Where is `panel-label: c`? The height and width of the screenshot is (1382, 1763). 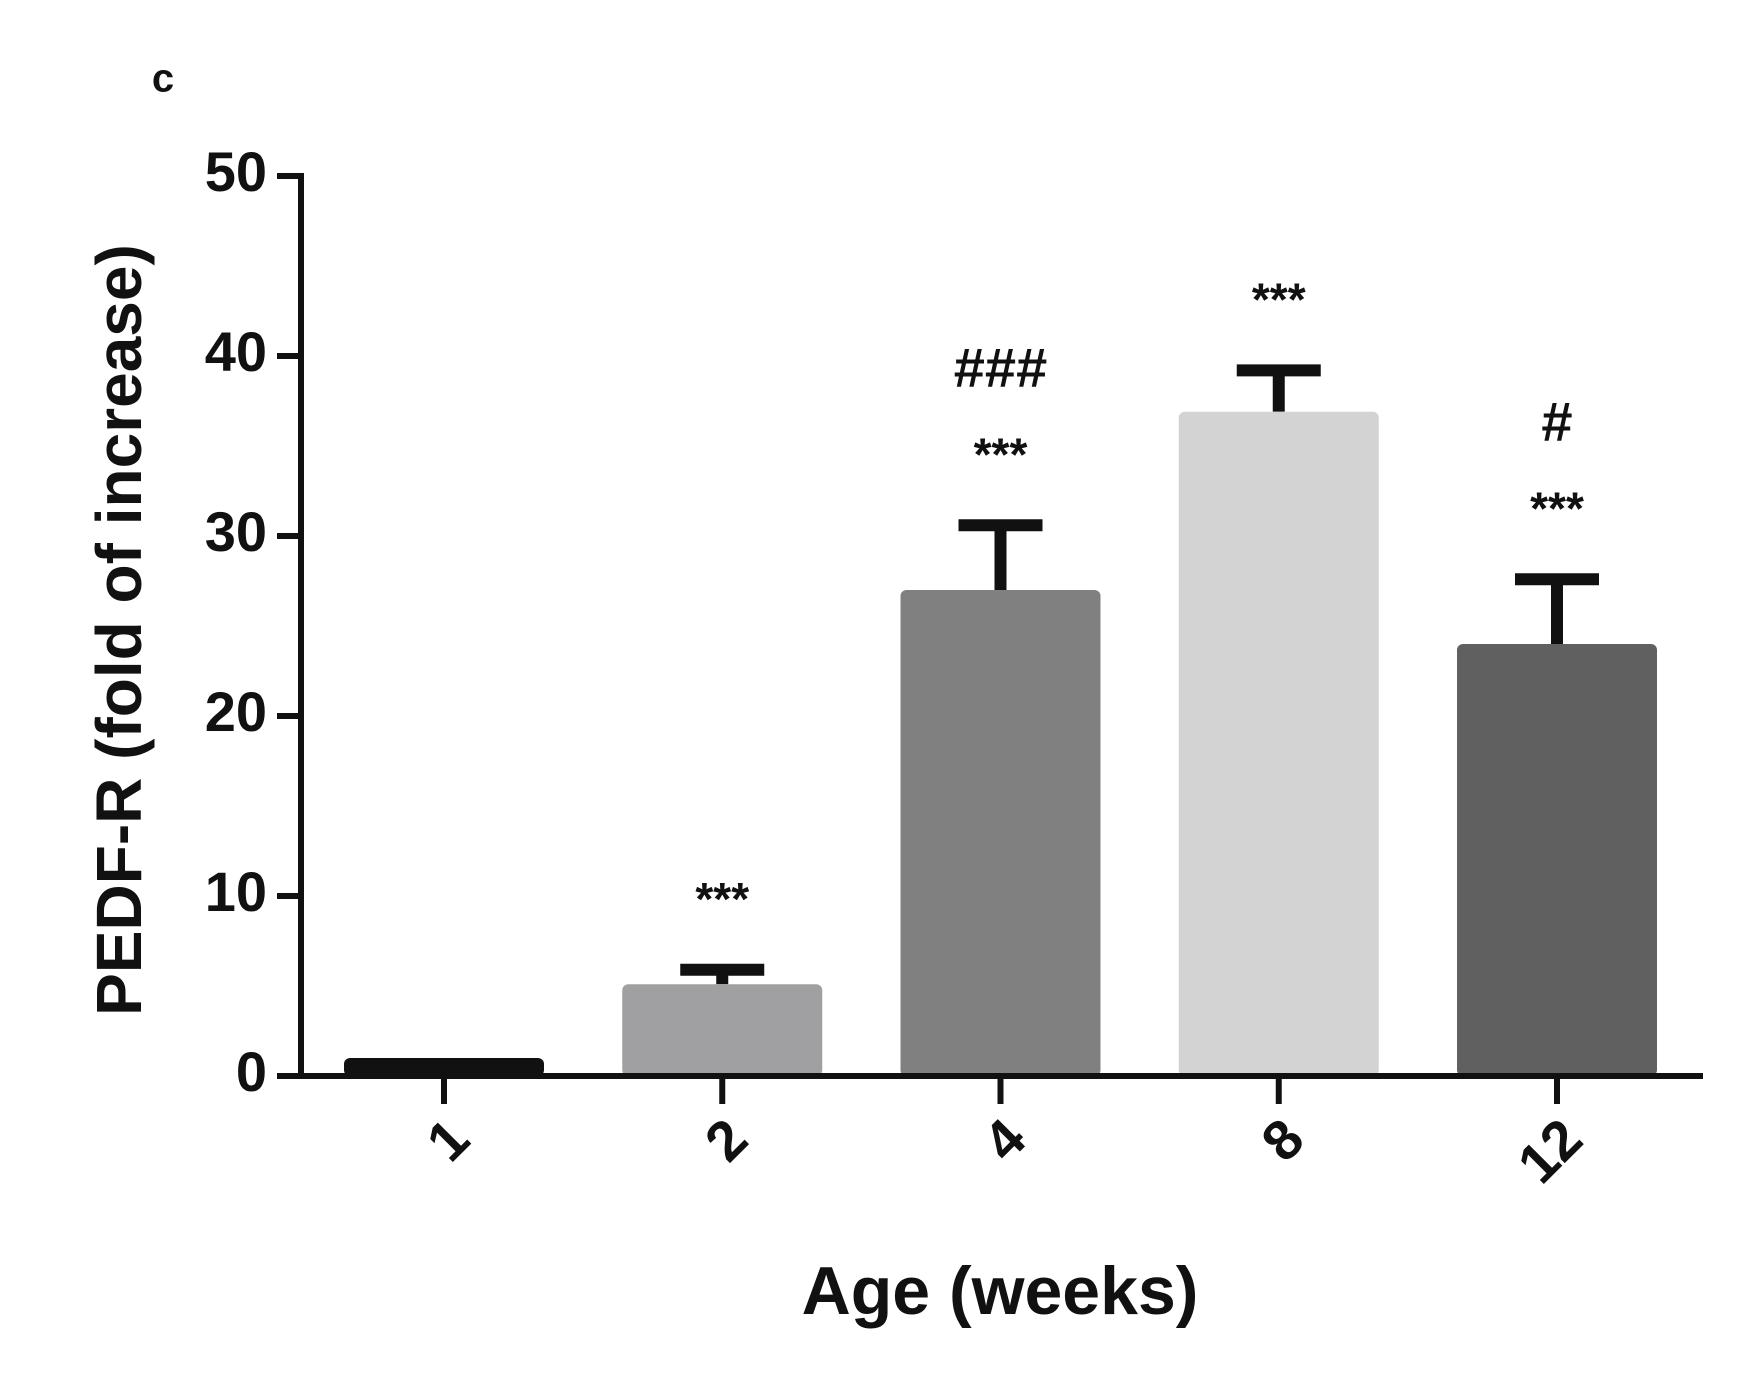 panel-label: c is located at coordinates (163, 79).